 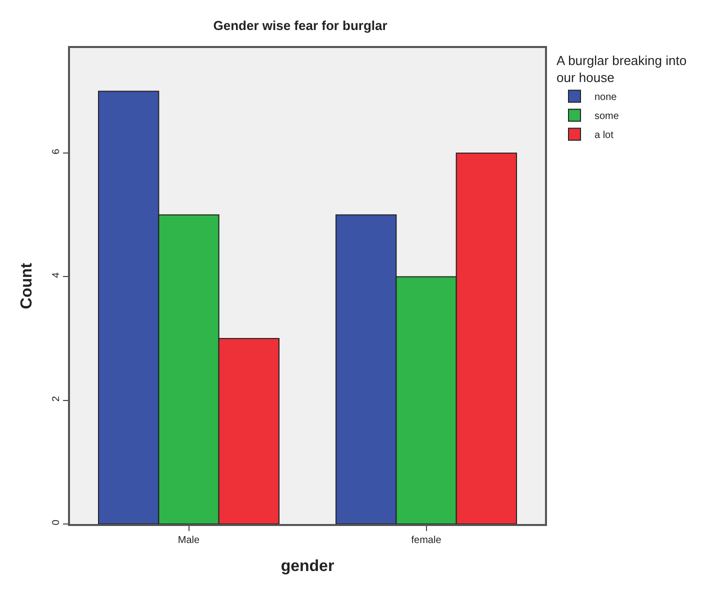 I want to click on y-axis-title: Count, so click(x=27, y=286).